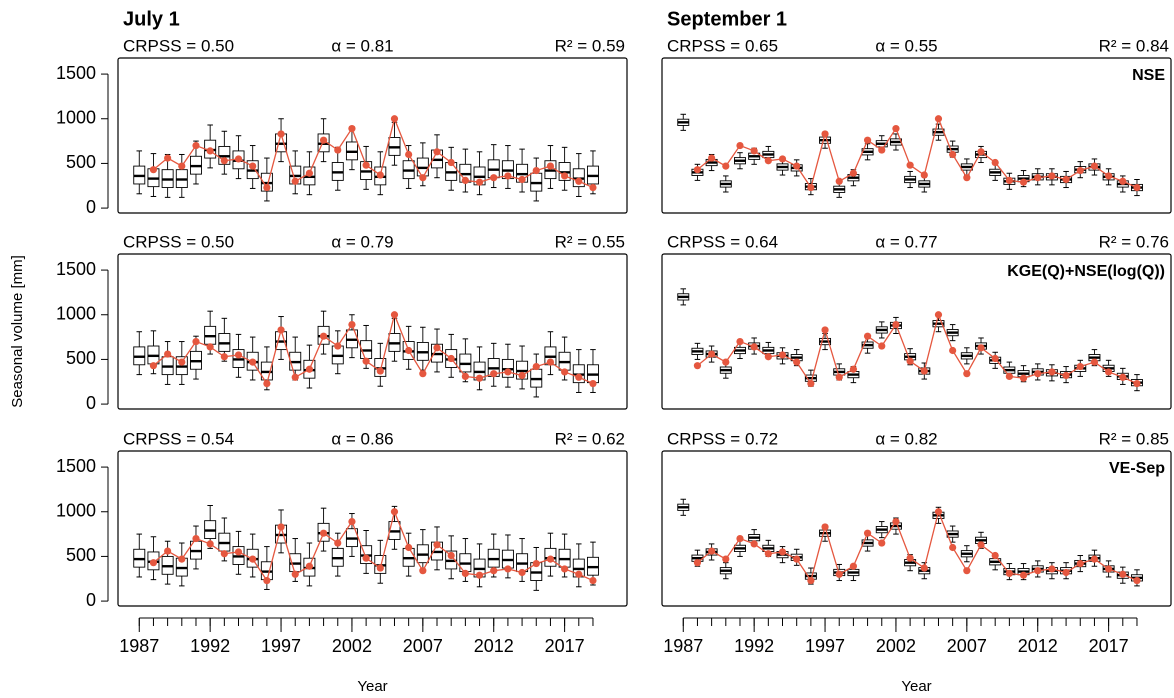 This screenshot has height=698, width=1174. I want to click on panel-title: September 1, so click(727, 19).